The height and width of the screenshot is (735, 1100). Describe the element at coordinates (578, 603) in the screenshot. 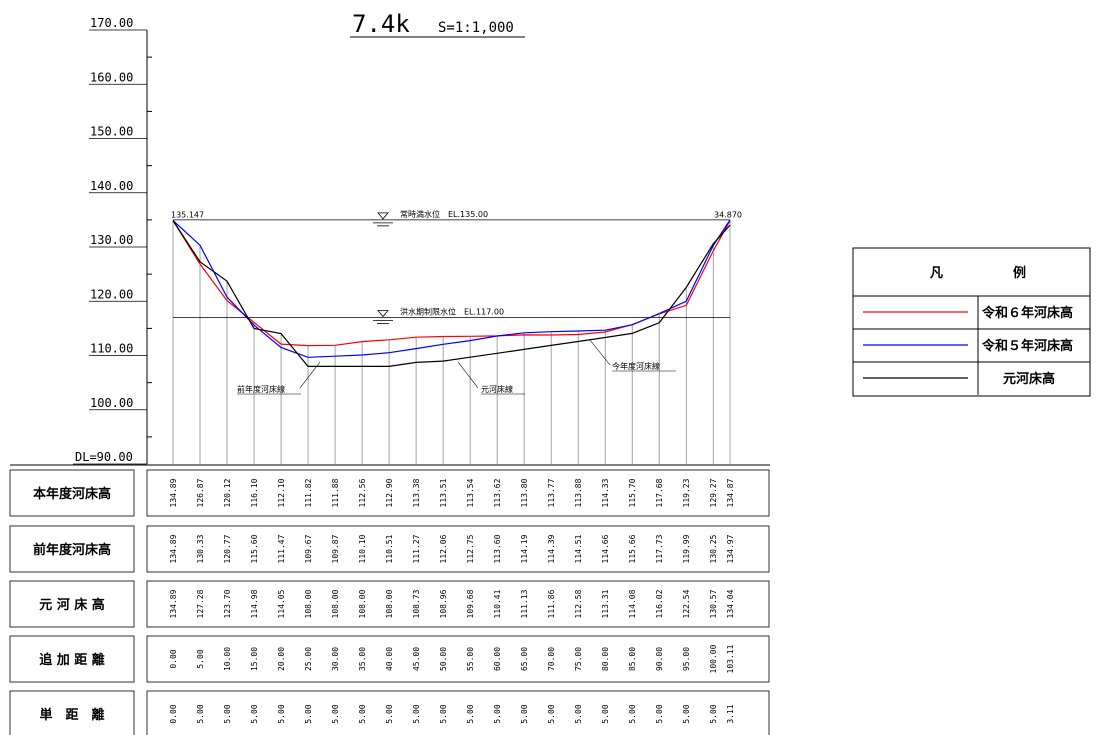

I see `table-cell-value: 112.58` at that location.